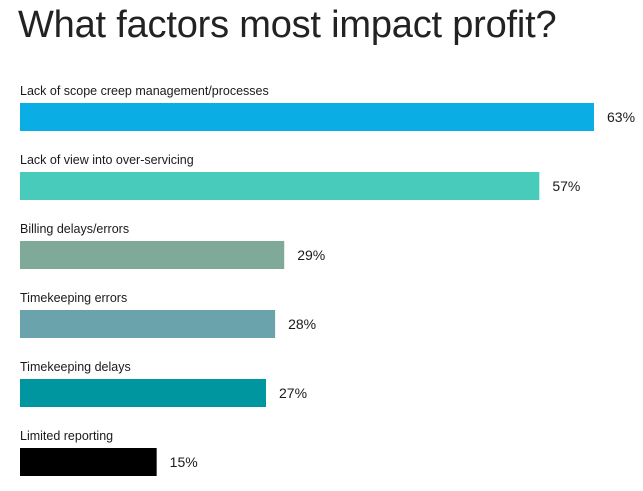 The height and width of the screenshot is (491, 643). Describe the element at coordinates (287, 25) in the screenshot. I see `chart-title: What factors most impact profit?` at that location.